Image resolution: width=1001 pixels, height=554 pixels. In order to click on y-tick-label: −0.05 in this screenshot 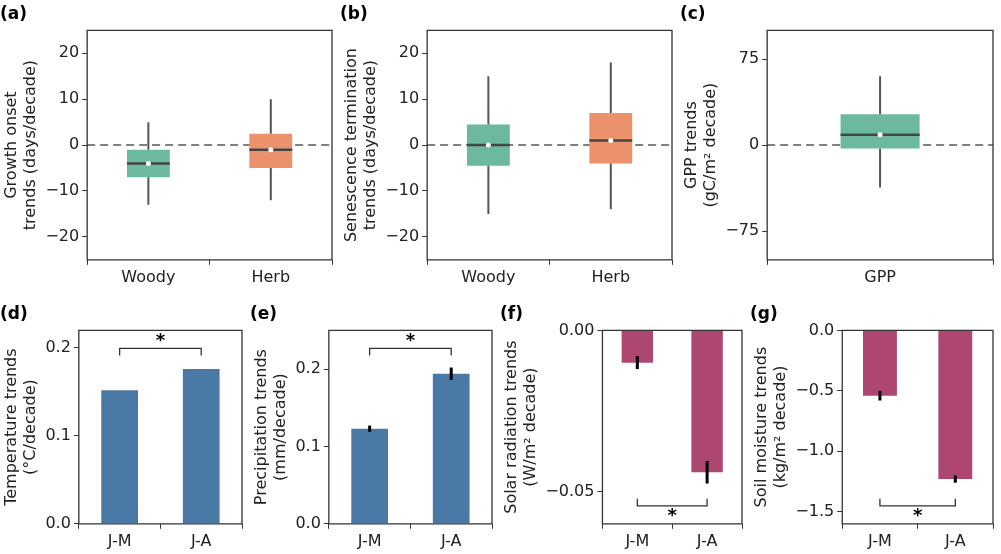, I will do `click(570, 490)`.